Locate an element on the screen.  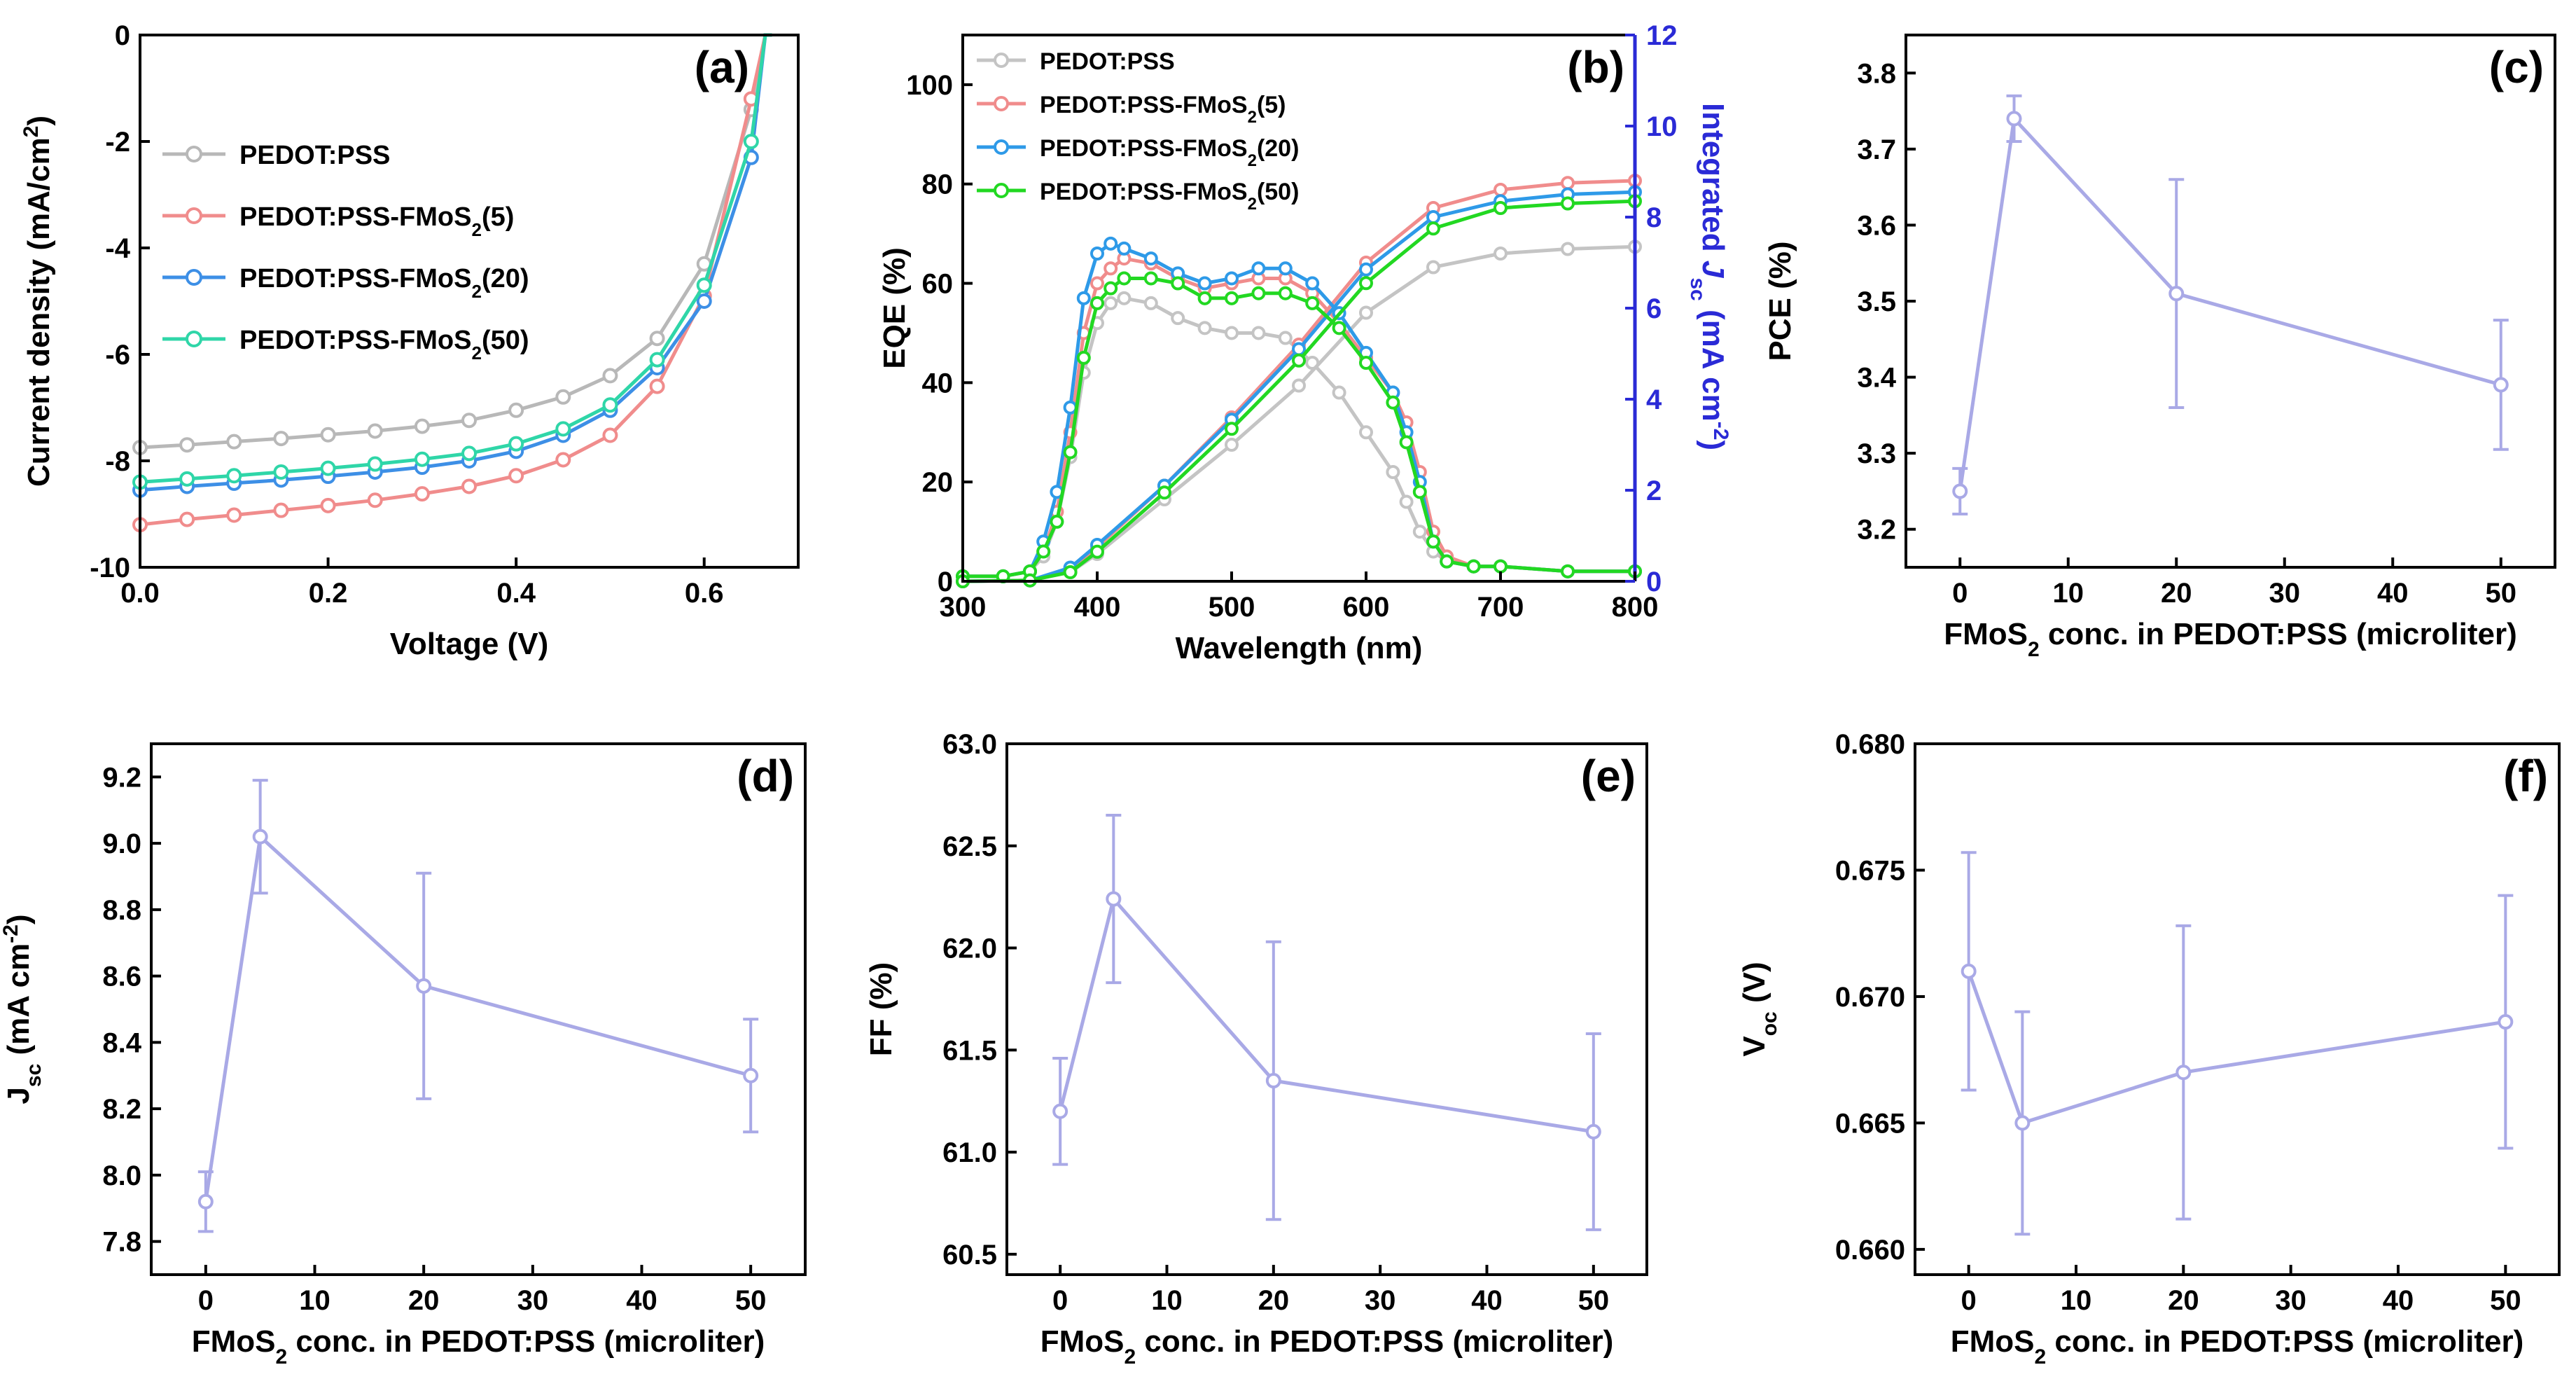
y-tick-label: 62.0 is located at coordinates (969, 949).